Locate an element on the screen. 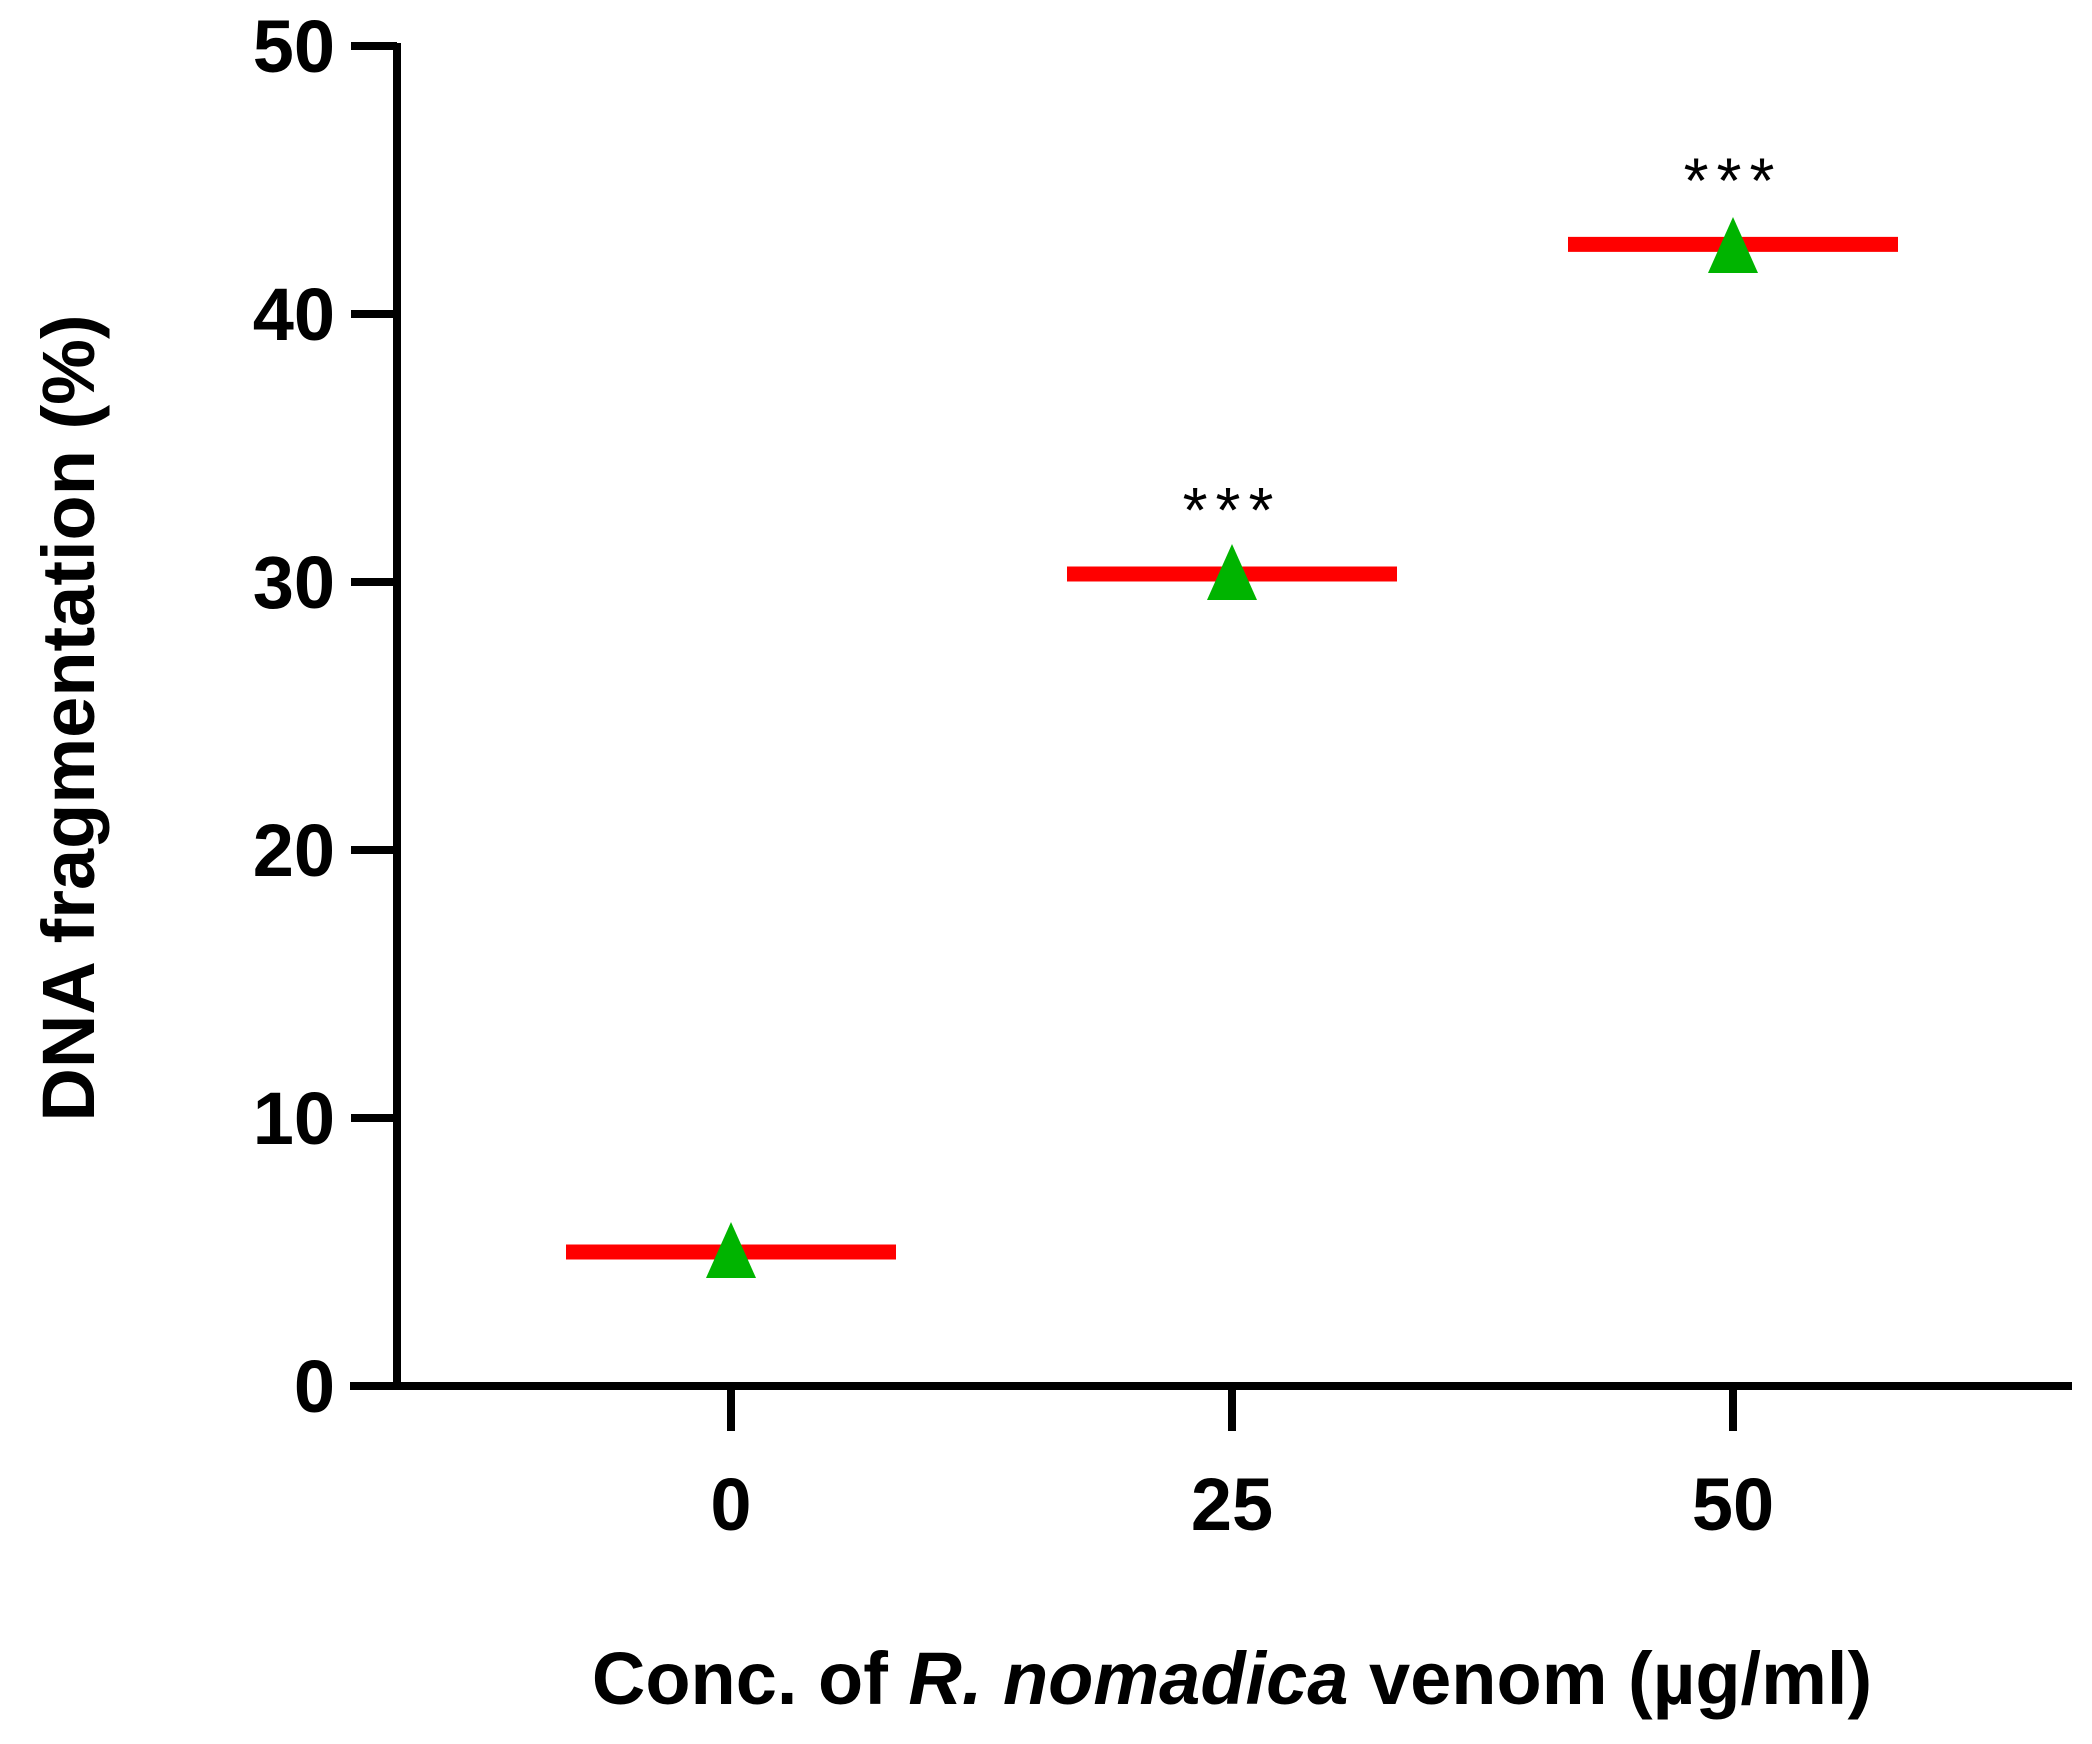 This screenshot has width=2092, height=1744. y-tick-label: 30 is located at coordinates (294, 582).